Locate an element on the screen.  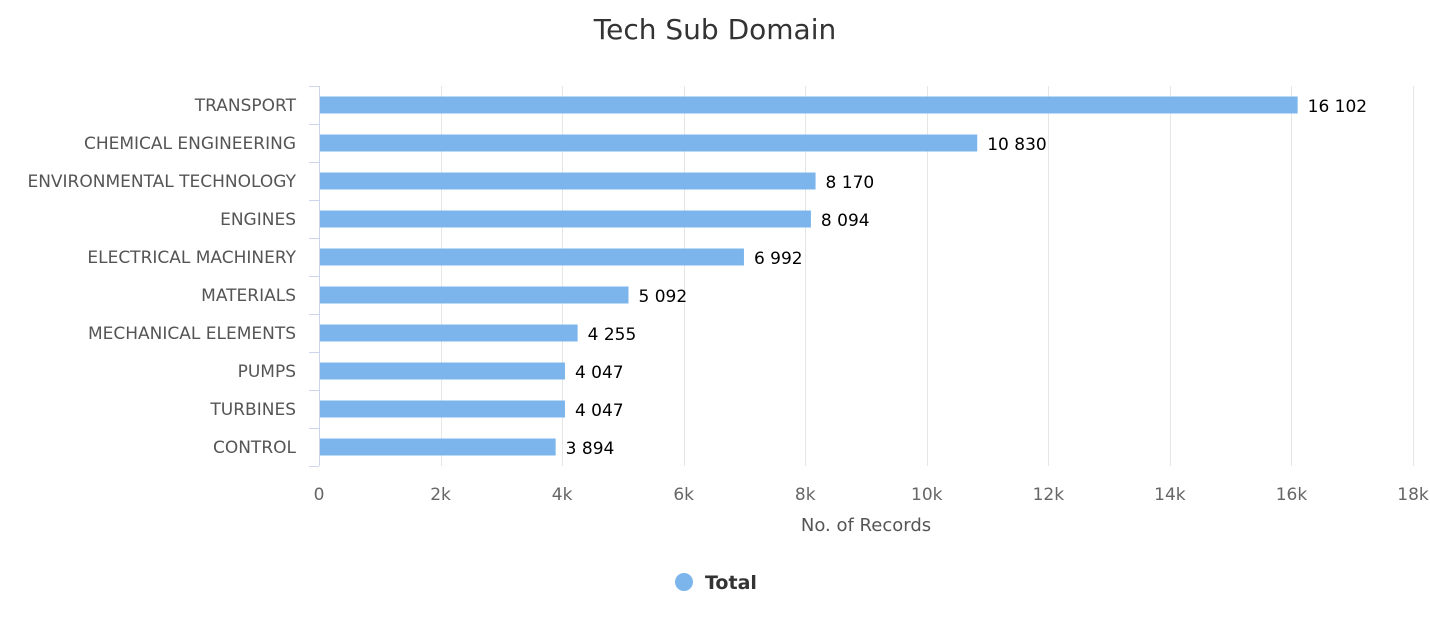
x-axis-title: No. of Records is located at coordinates (866, 525).